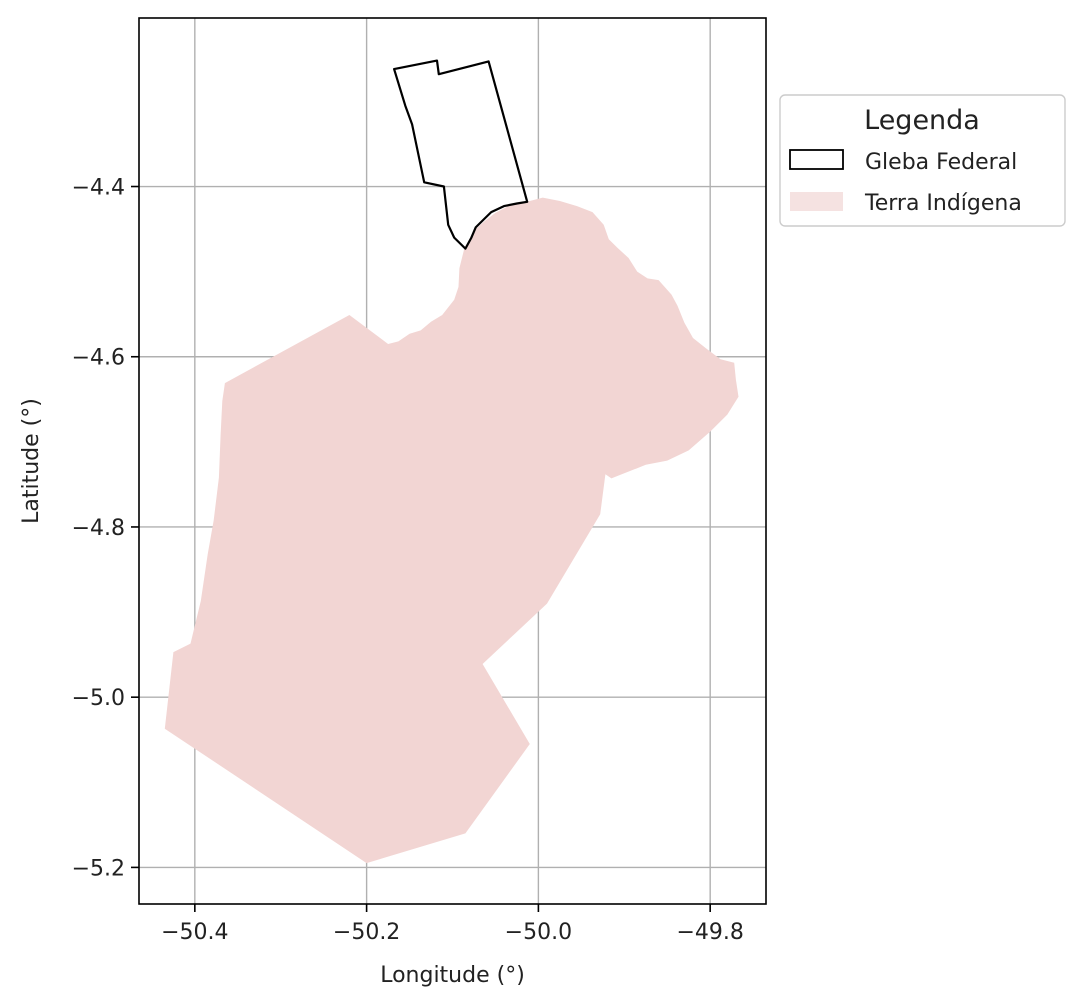  I want to click on x-tick-label: −49.8, so click(709, 932).